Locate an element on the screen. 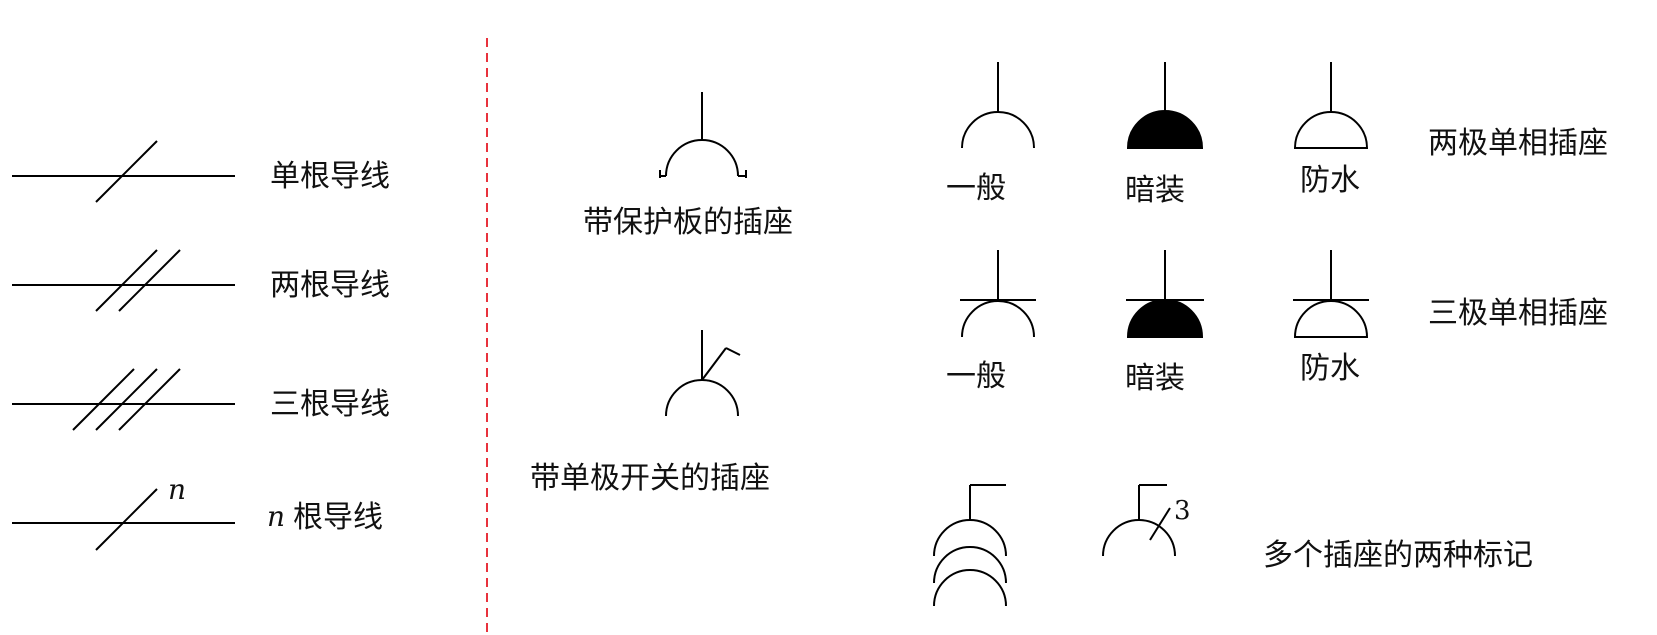  two-pole-concealed-label: 暗装 is located at coordinates (1155, 190).